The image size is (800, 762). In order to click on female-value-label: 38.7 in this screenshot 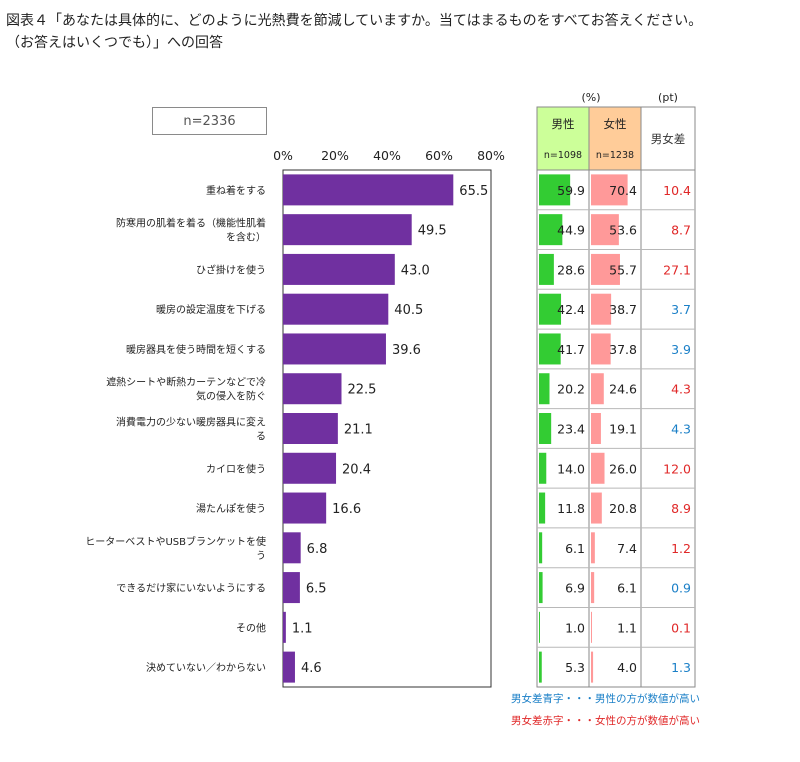, I will do `click(623, 309)`.